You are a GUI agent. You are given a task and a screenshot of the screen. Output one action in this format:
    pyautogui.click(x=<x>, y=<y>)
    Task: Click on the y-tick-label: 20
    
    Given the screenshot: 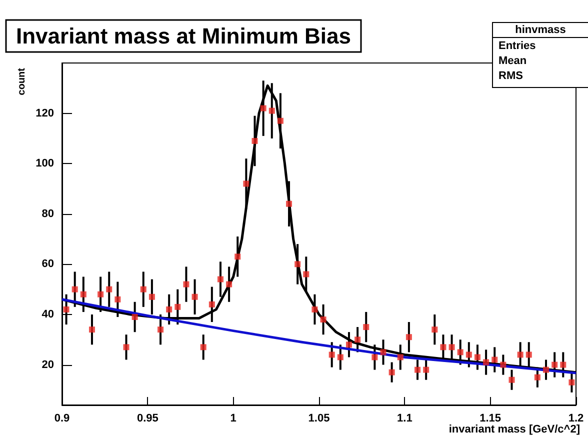 What is the action you would take?
    pyautogui.click(x=48, y=364)
    